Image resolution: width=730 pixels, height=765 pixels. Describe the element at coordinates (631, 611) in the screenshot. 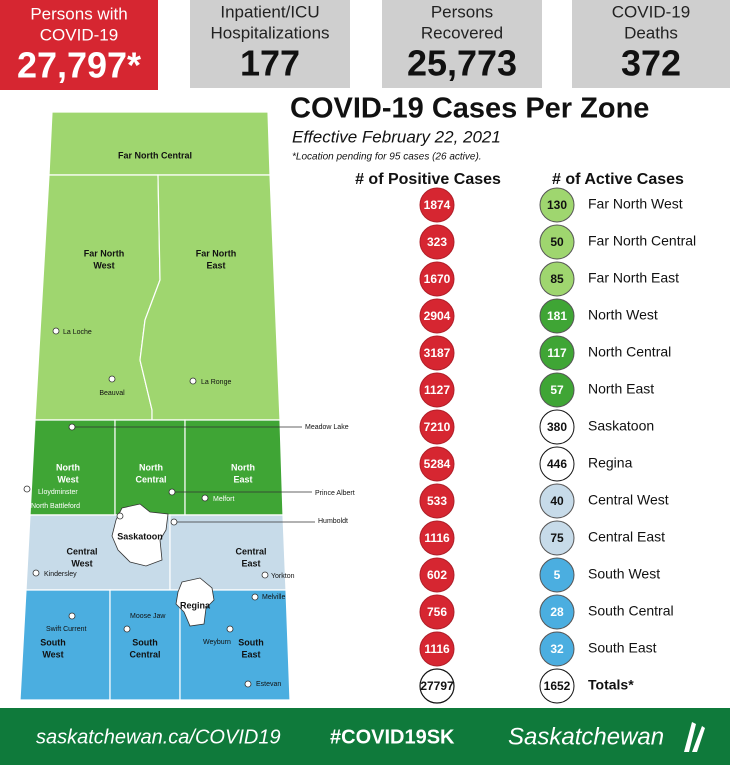

I see `zone-name: South Central` at that location.